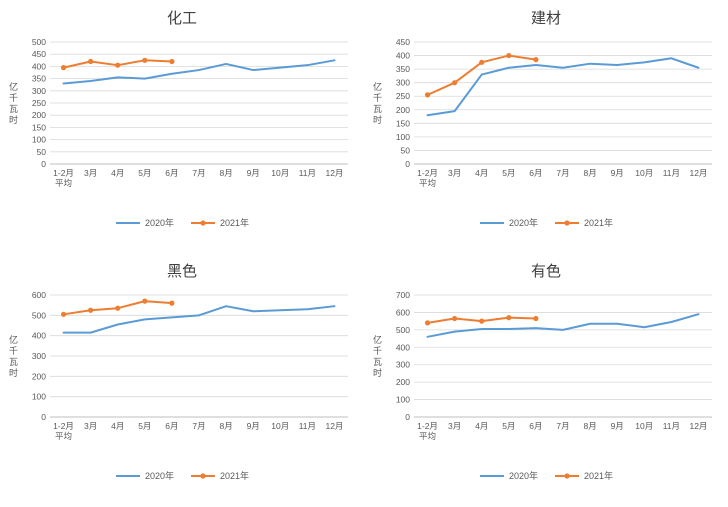 This screenshot has width=728, height=507. I want to click on y-tick-label: 500, so click(403, 330).